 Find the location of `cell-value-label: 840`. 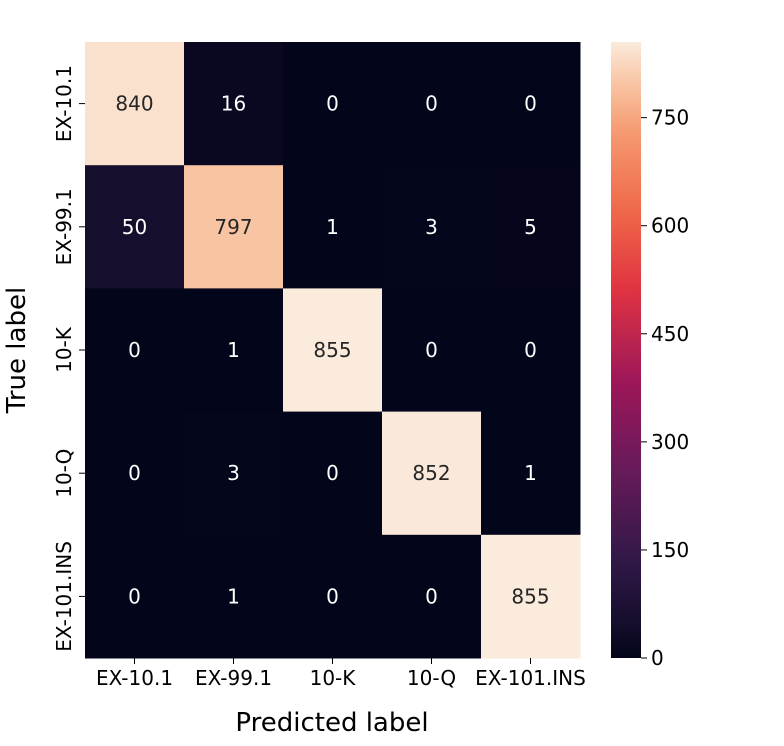

cell-value-label: 840 is located at coordinates (134, 104).